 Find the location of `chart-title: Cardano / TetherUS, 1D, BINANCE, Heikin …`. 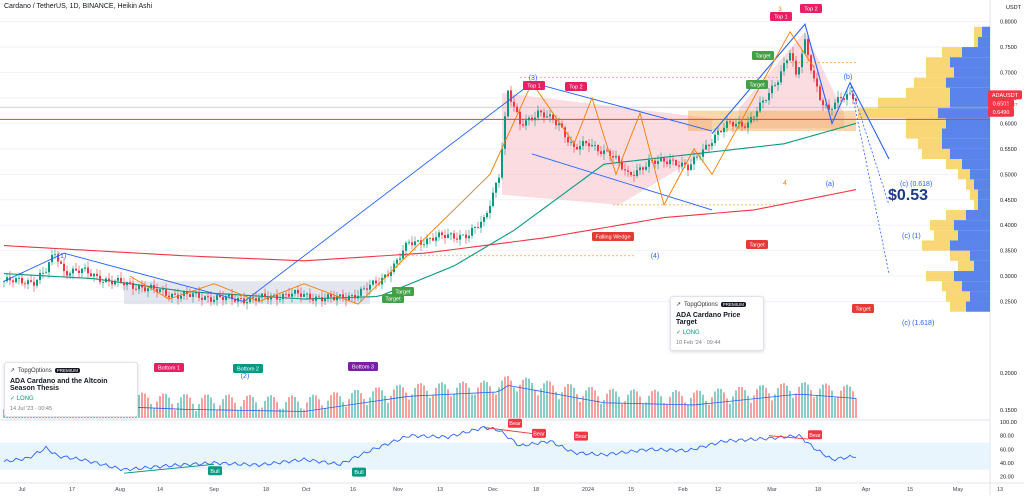

chart-title: Cardano / TetherUS, 1D, BINANCE, Heikin … is located at coordinates (78, 6).